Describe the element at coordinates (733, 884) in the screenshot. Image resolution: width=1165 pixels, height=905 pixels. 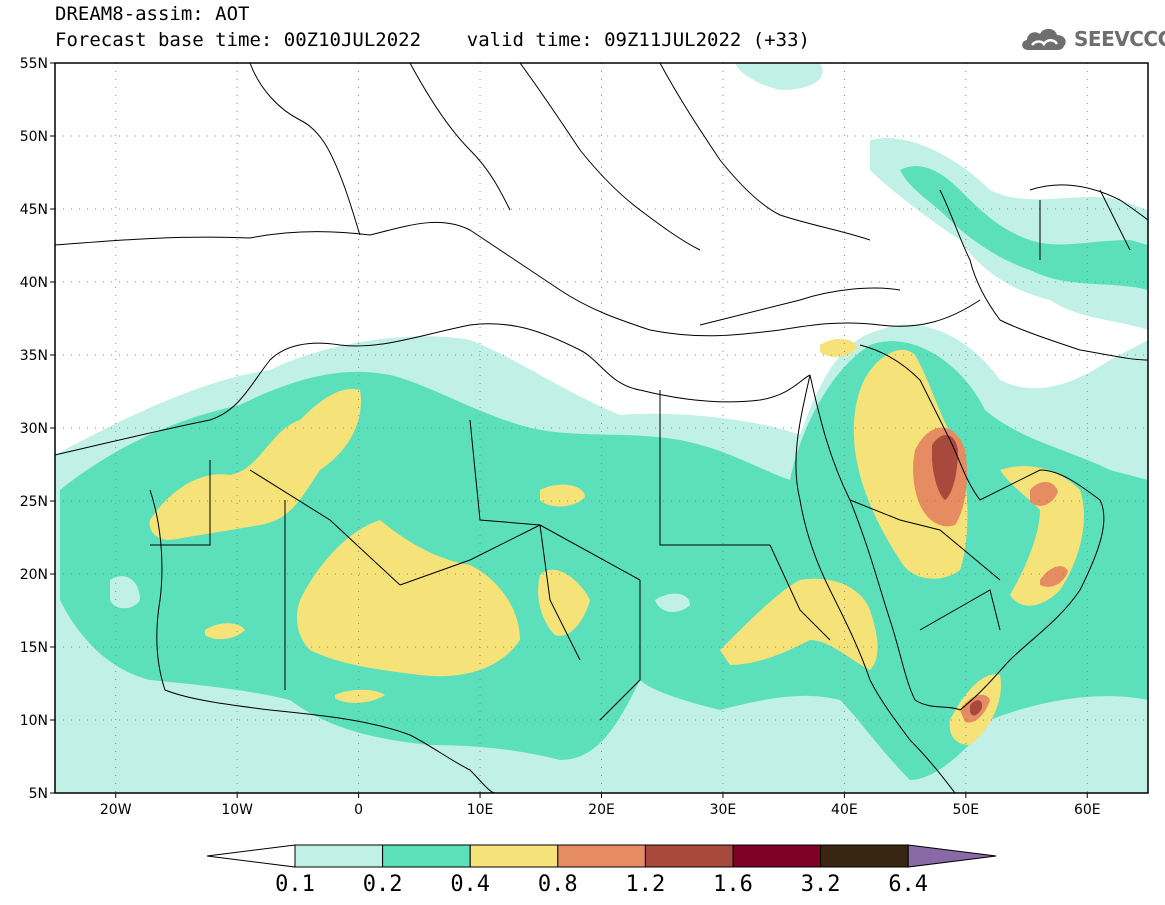
I see `colorbar-label: 1.6` at that location.